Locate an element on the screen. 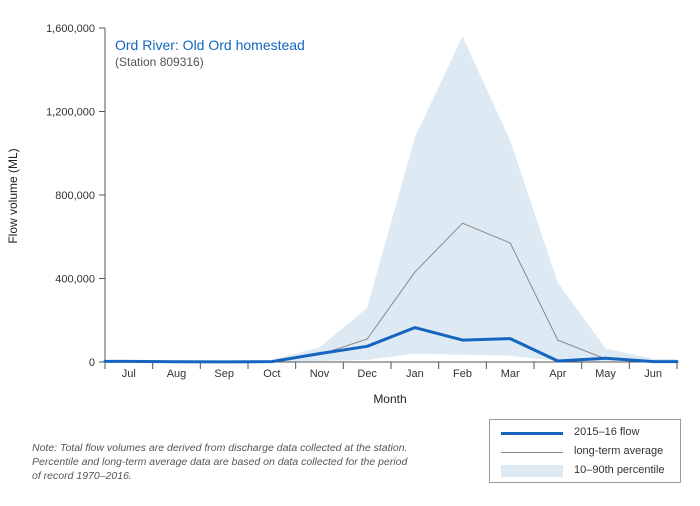  legend-label-2015-16-flow: 2015–16 flow is located at coordinates (607, 432).